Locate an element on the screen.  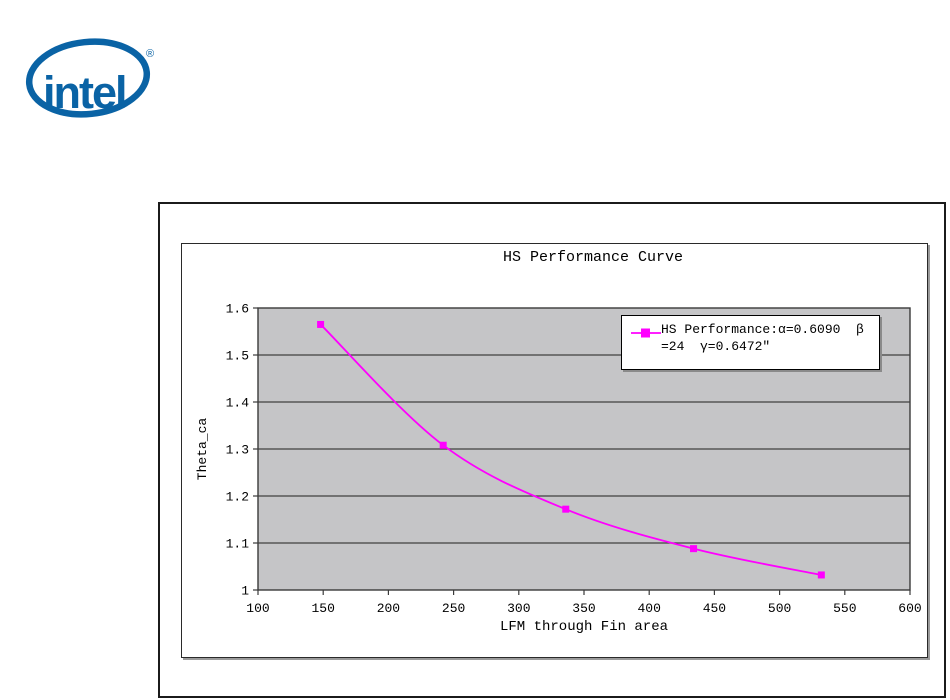
chart-title: HS Performance Curve is located at coordinates (593, 257).